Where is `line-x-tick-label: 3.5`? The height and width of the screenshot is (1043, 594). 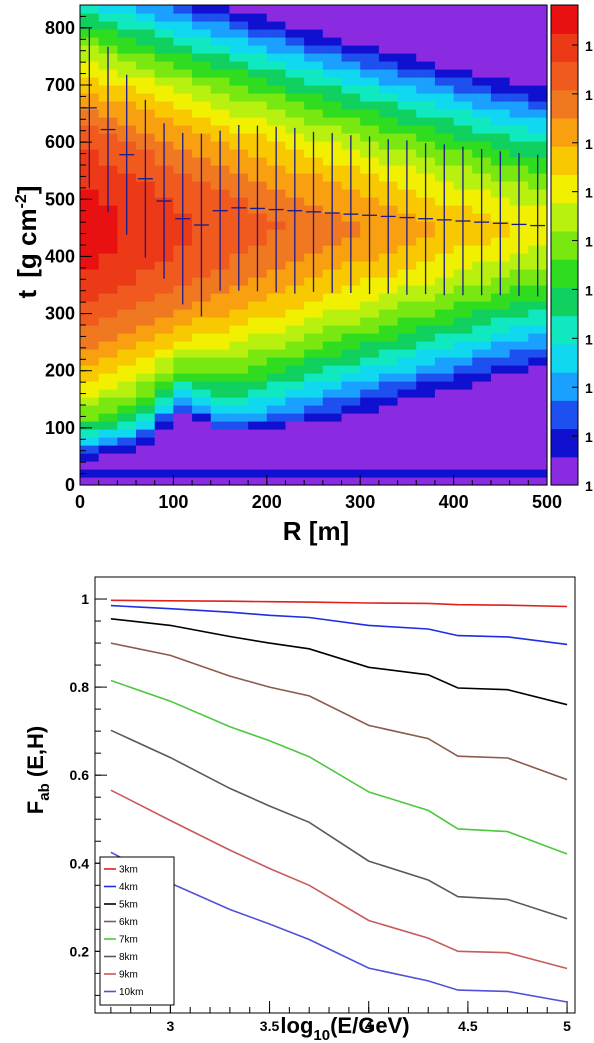
line-x-tick-label: 3.5 is located at coordinates (270, 1026).